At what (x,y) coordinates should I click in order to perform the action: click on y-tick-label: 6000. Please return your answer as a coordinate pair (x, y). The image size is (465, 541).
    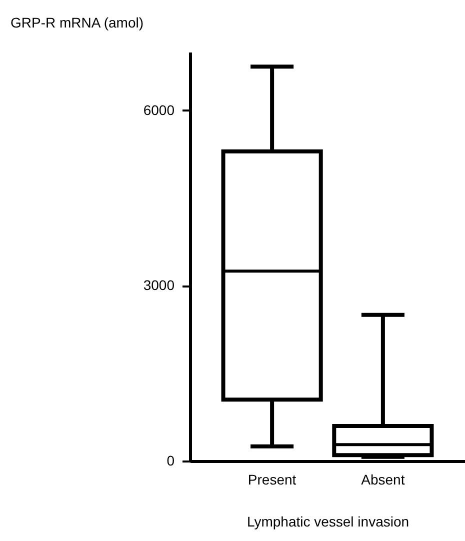
    Looking at the image, I should click on (159, 110).